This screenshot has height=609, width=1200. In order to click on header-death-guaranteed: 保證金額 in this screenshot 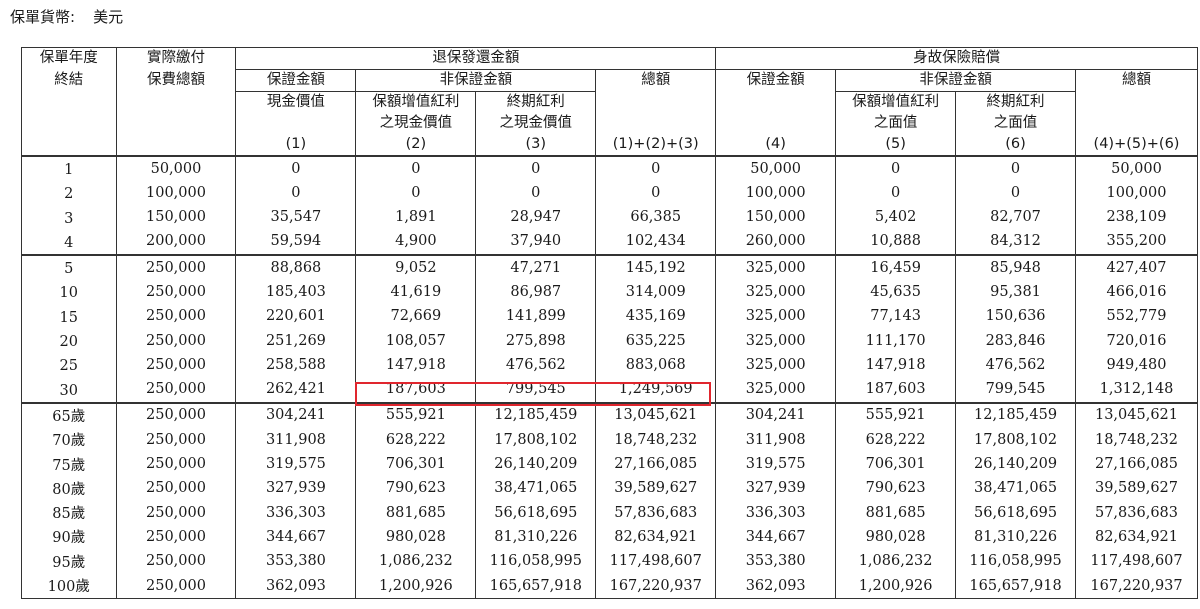, I will do `click(776, 80)`.